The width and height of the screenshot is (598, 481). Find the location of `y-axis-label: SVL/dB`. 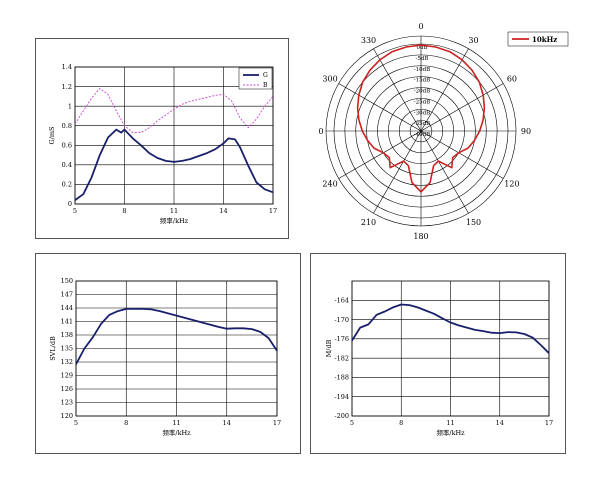

y-axis-label: SVL/dB is located at coordinates (53, 348).